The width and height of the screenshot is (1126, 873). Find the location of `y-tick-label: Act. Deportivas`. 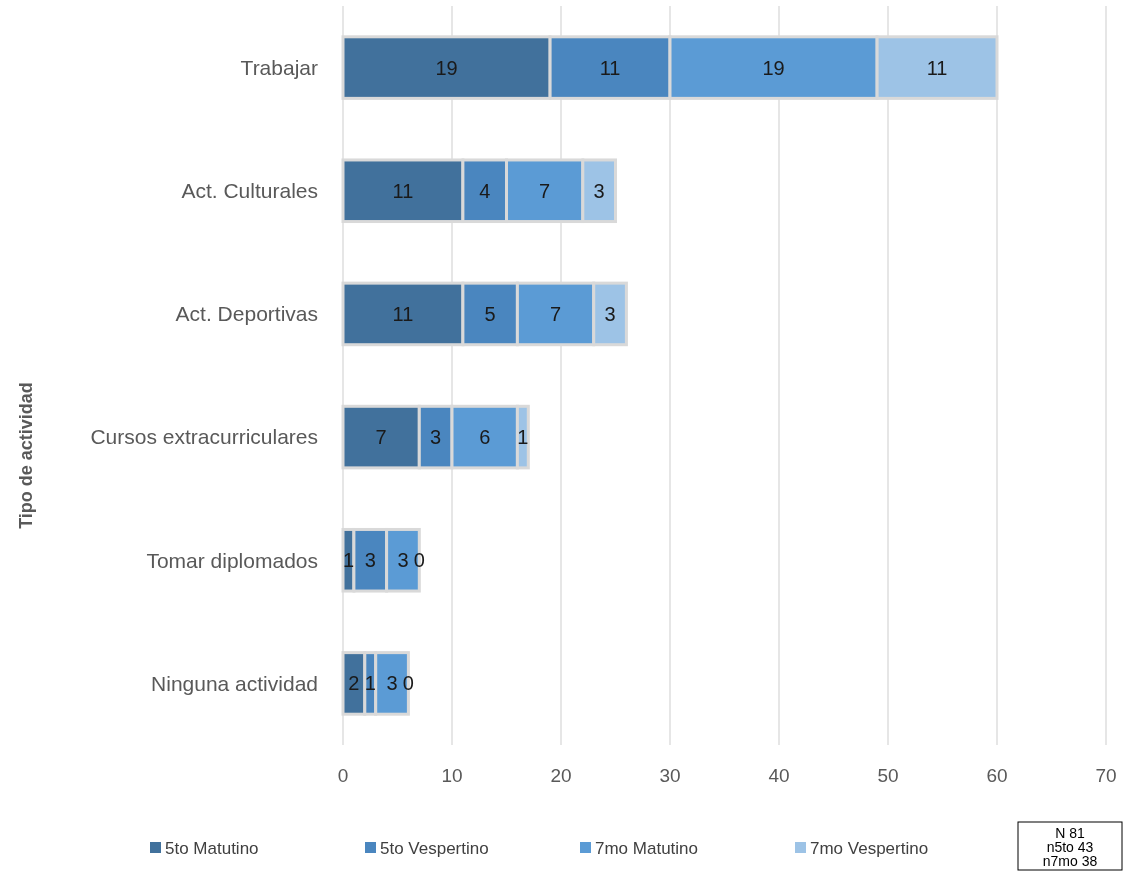

y-tick-label: Act. Deportivas is located at coordinates (246, 314).